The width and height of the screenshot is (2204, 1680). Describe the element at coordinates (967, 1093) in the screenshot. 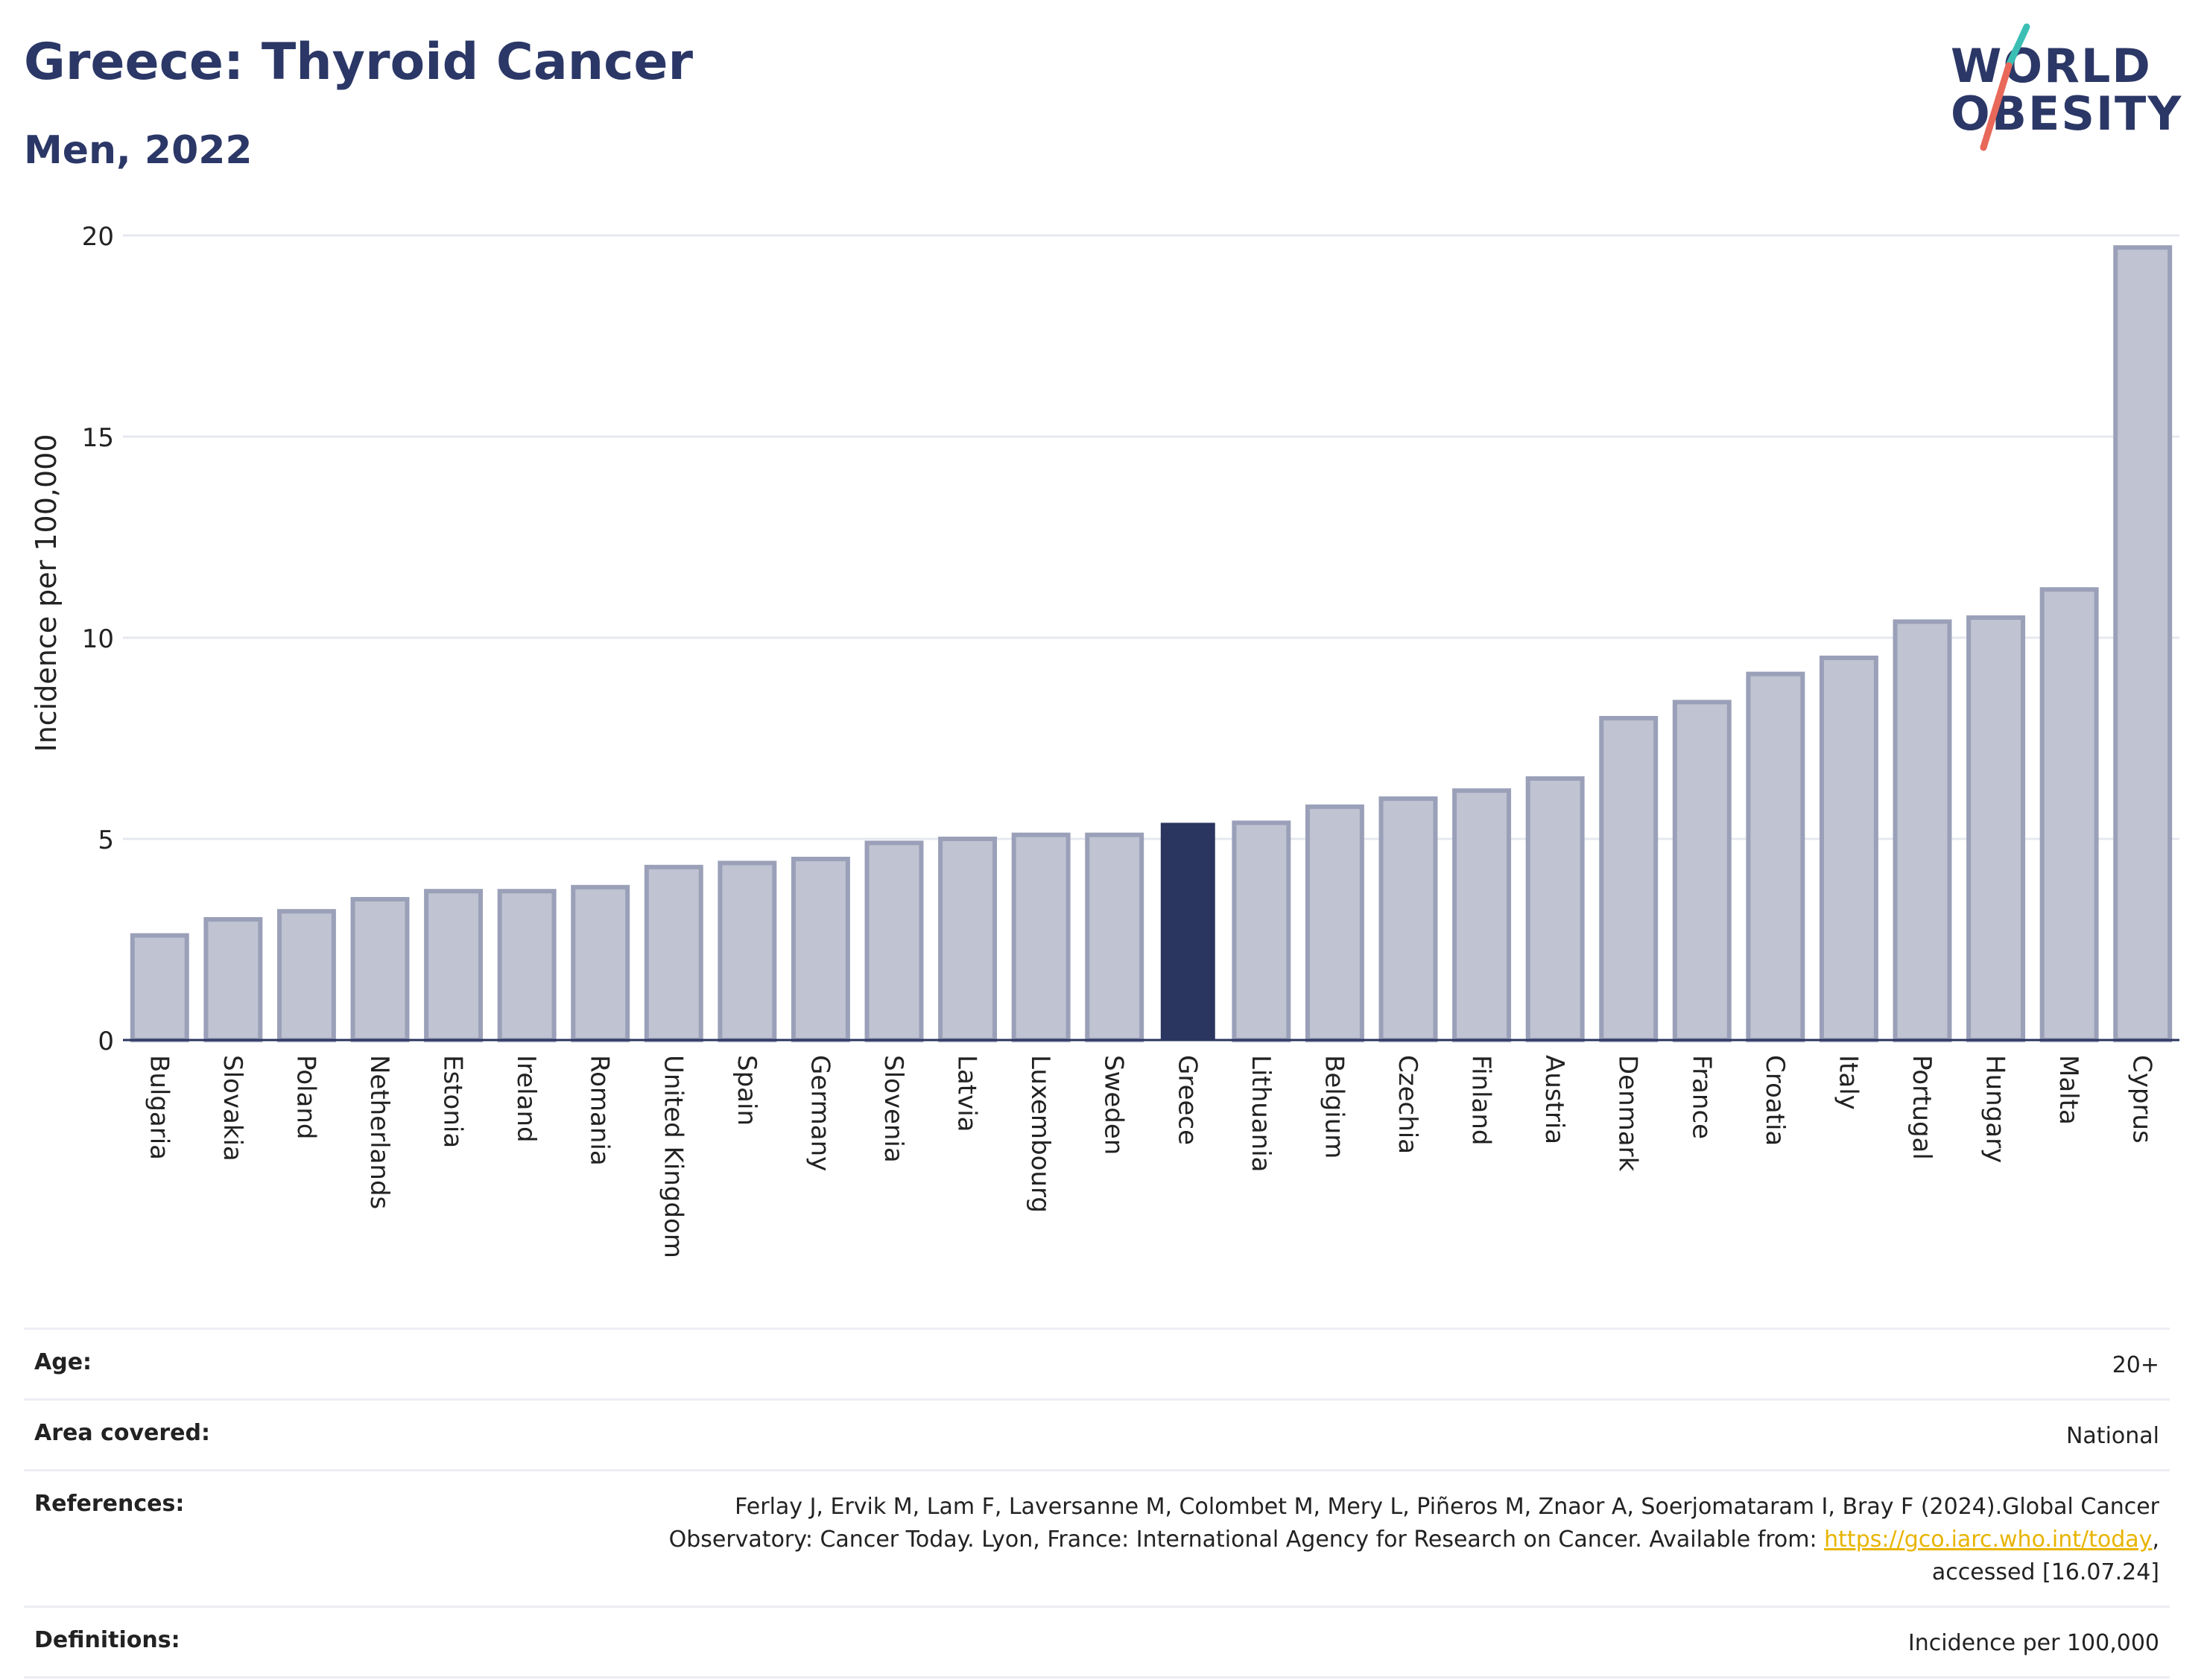

I see `x-tick-label: Latvia` at that location.